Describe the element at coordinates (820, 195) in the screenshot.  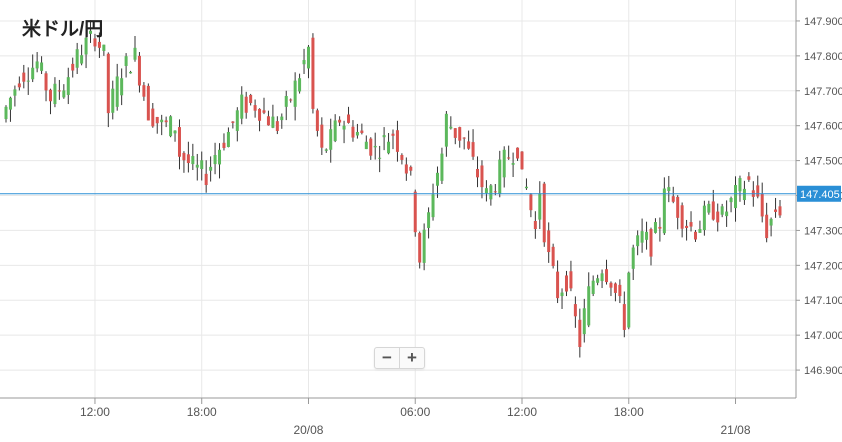
I see `current-price-label: 147.405` at that location.